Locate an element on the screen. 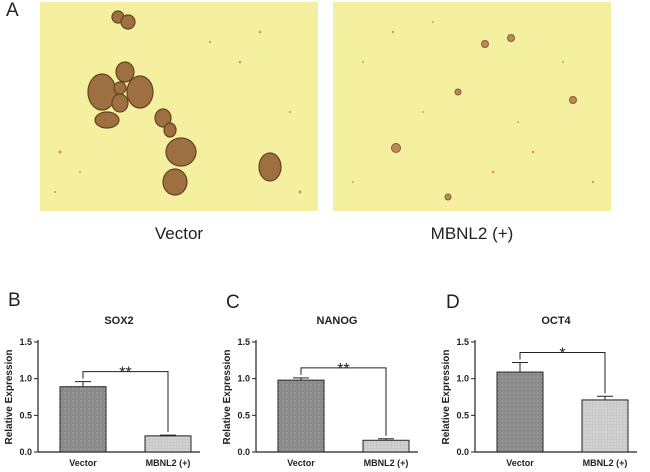 The width and height of the screenshot is (650, 472). chart-title: OCT4 is located at coordinates (556, 321).